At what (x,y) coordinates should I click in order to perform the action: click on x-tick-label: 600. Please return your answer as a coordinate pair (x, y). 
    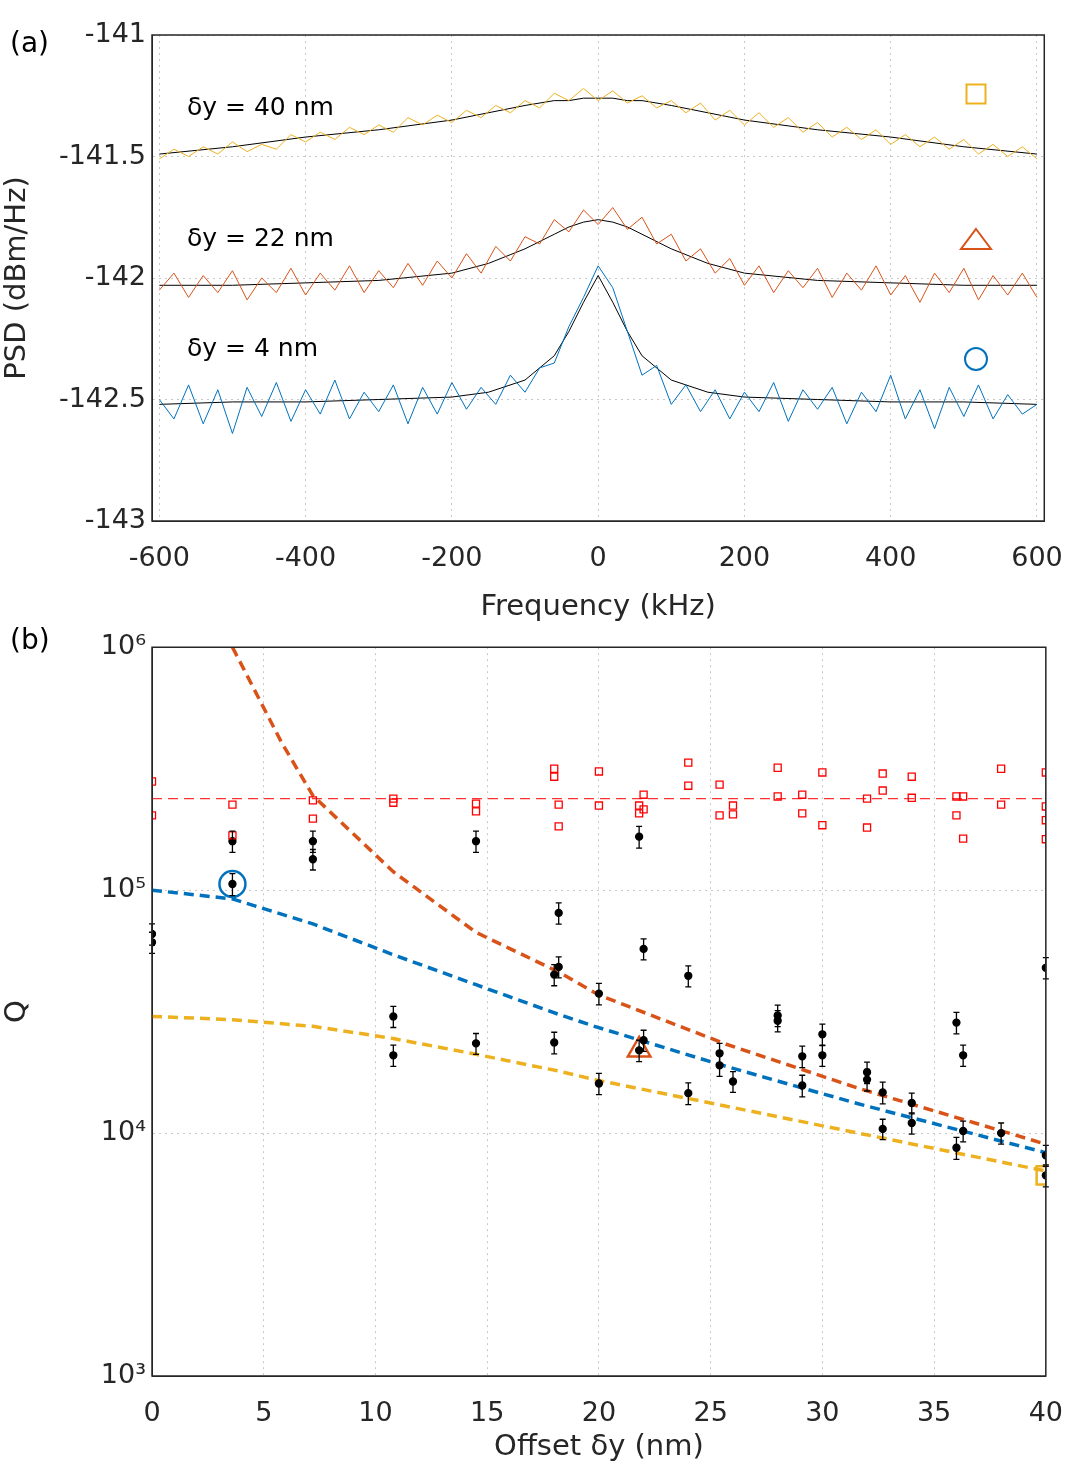
    Looking at the image, I should click on (1037, 557).